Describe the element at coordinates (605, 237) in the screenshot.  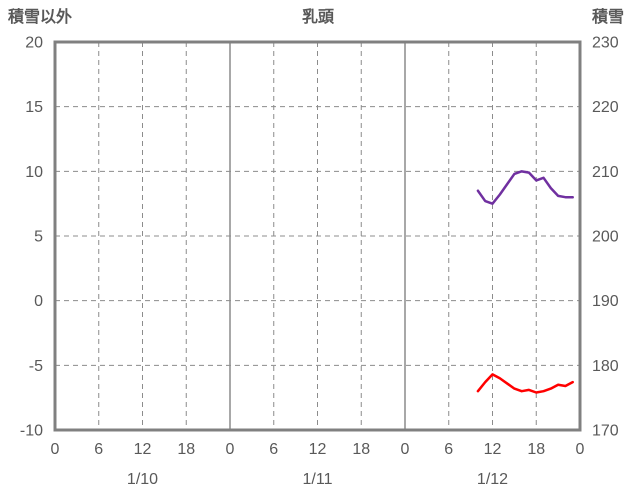
I see `y-right-tick-label: 200` at that location.